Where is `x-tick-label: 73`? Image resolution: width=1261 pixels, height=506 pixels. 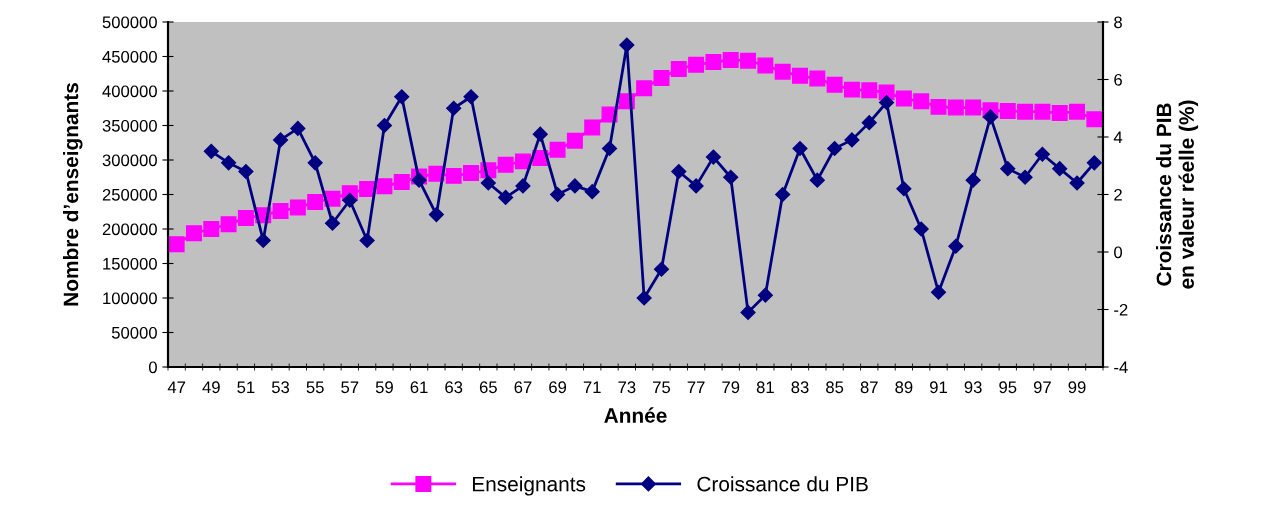 x-tick-label: 73 is located at coordinates (627, 387).